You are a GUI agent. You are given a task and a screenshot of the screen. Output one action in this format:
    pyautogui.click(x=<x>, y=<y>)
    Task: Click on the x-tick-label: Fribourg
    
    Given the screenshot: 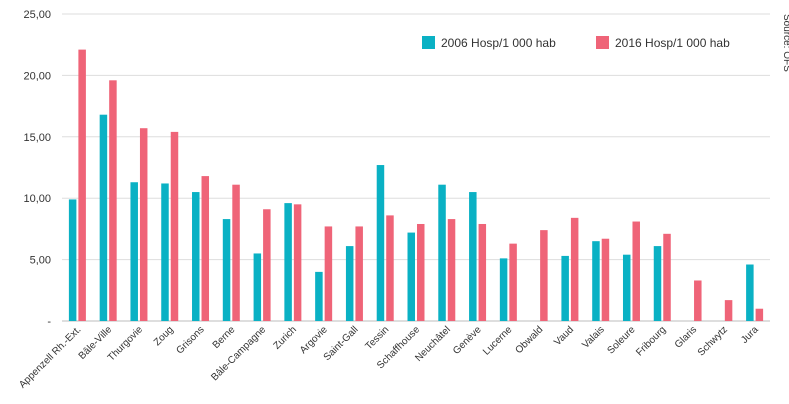 What is the action you would take?
    pyautogui.click(x=651, y=341)
    